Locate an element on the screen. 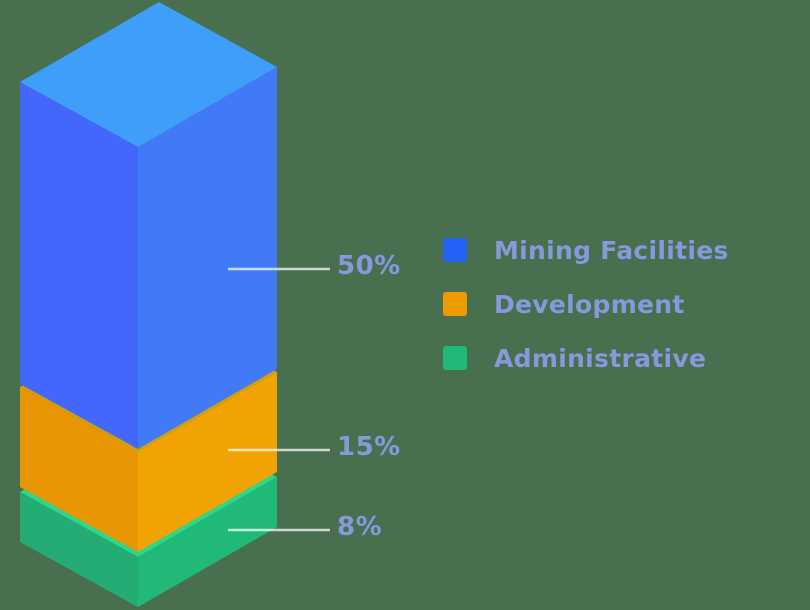 This screenshot has height=610, width=810. value-label-mining-facilities: 50% is located at coordinates (369, 266).